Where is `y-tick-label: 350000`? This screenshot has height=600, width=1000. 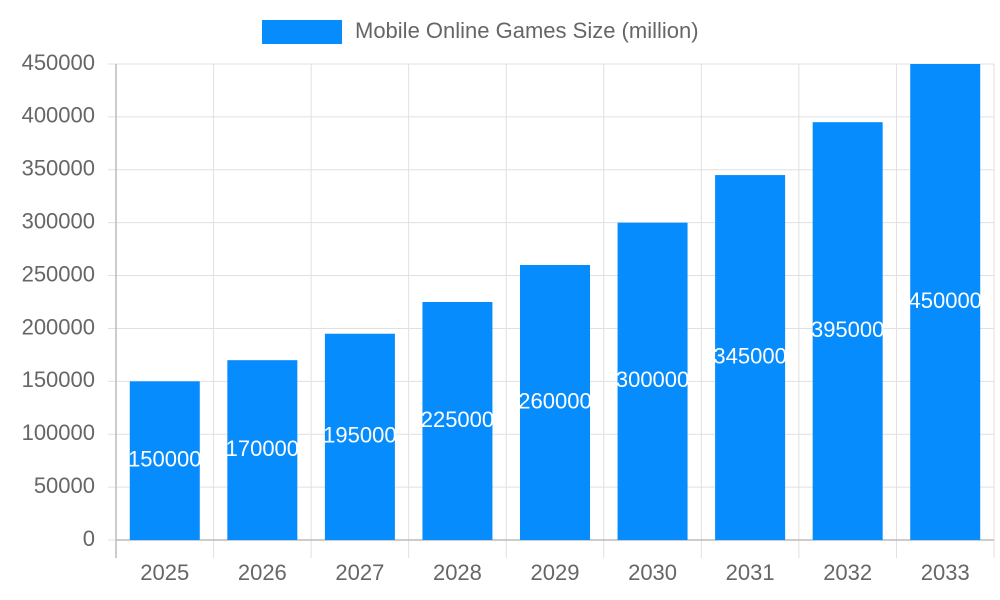 y-tick-label: 350000 is located at coordinates (58, 168).